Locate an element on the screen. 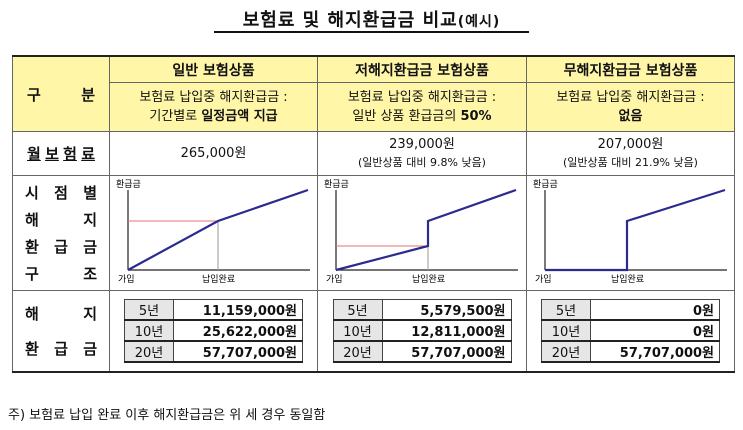  title-sub: (예시) is located at coordinates (479, 22).